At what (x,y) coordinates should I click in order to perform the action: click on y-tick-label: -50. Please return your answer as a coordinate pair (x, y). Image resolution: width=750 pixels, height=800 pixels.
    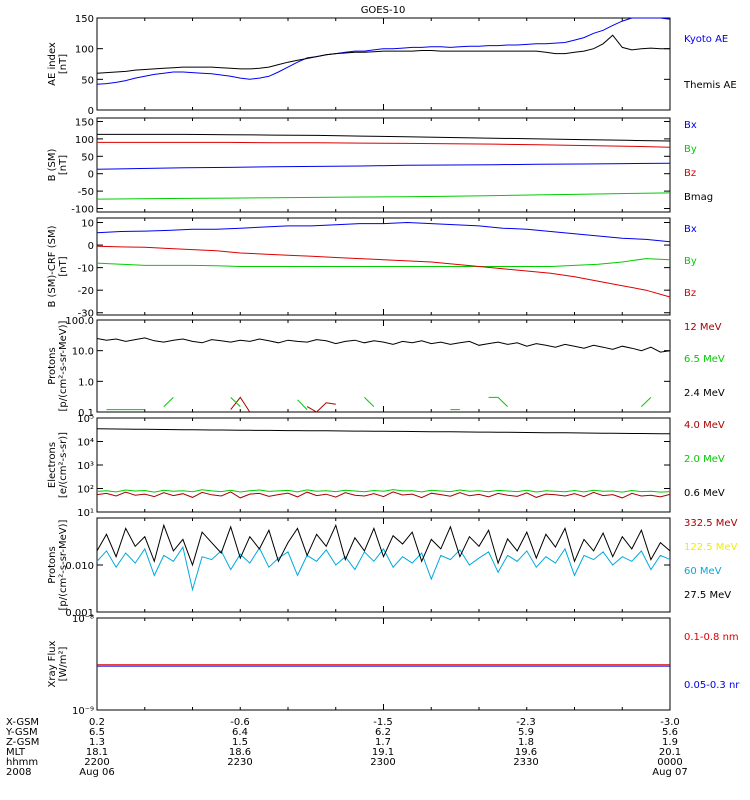
    Looking at the image, I should click on (86, 192).